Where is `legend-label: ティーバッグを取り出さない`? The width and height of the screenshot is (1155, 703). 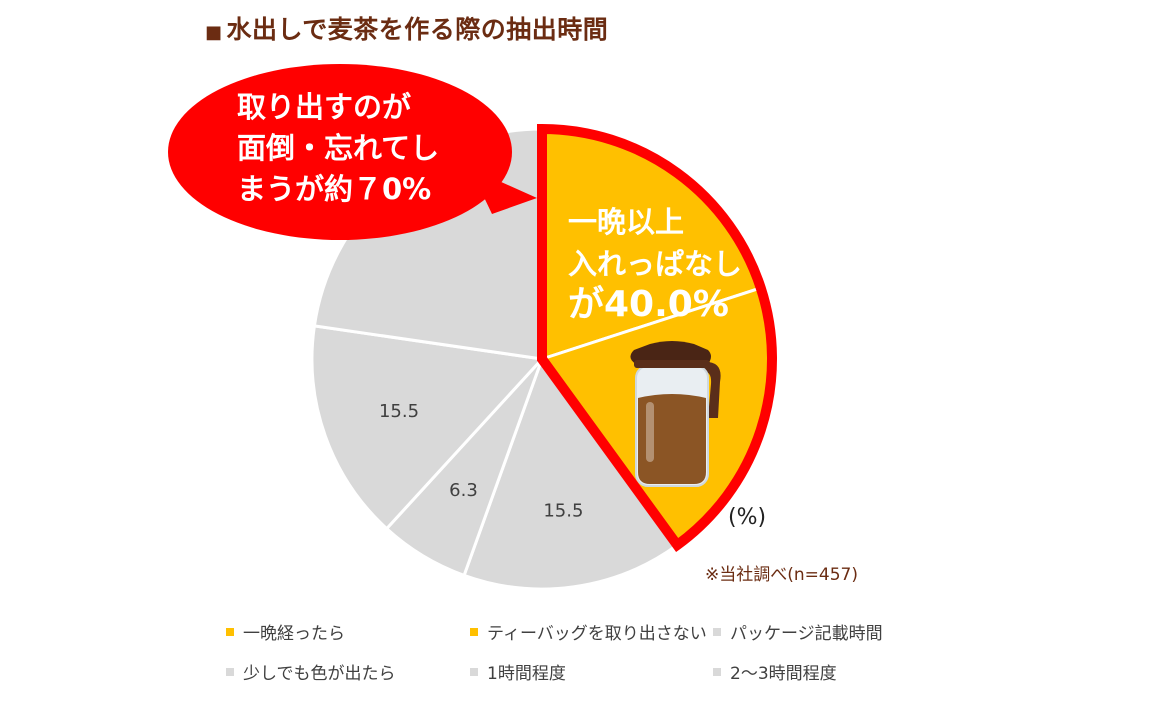 legend-label: ティーバッグを取り出さない is located at coordinates (597, 634).